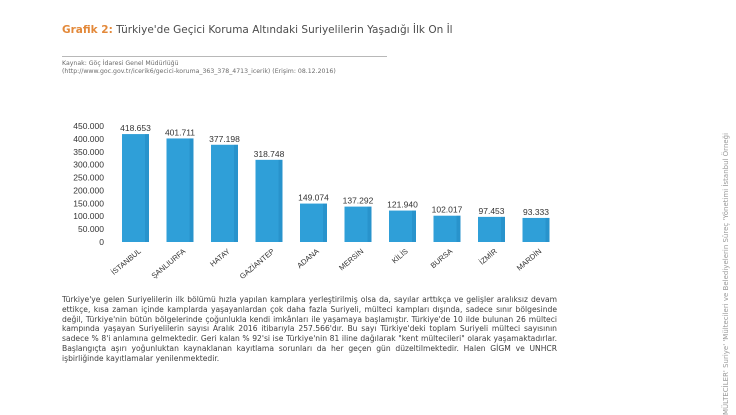 Image resolution: width=736 pixels, height=415 pixels. What do you see at coordinates (88, 190) in the screenshot?
I see `y-tick-label: 200.000` at bounding box center [88, 190].